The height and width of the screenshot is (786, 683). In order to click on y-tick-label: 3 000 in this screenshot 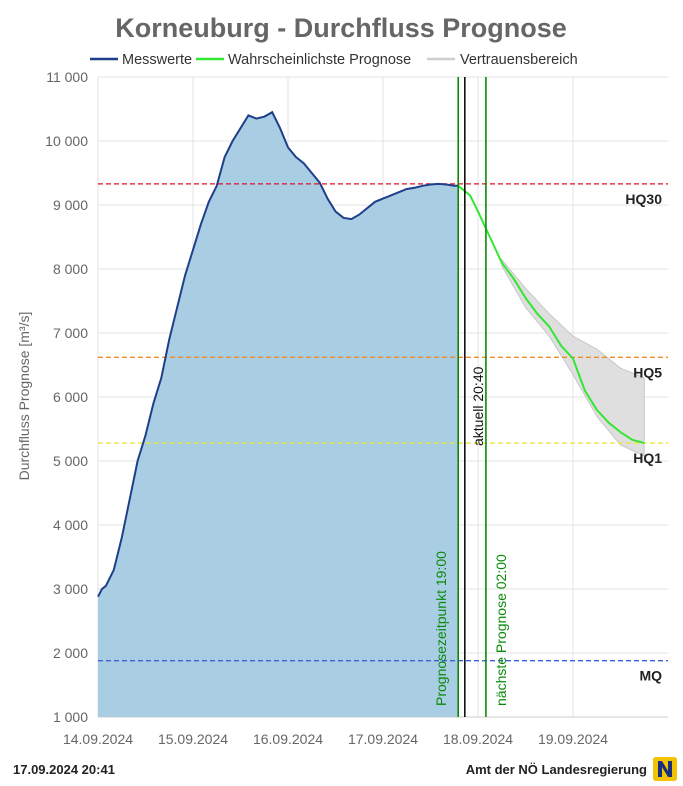, I will do `click(70, 589)`.